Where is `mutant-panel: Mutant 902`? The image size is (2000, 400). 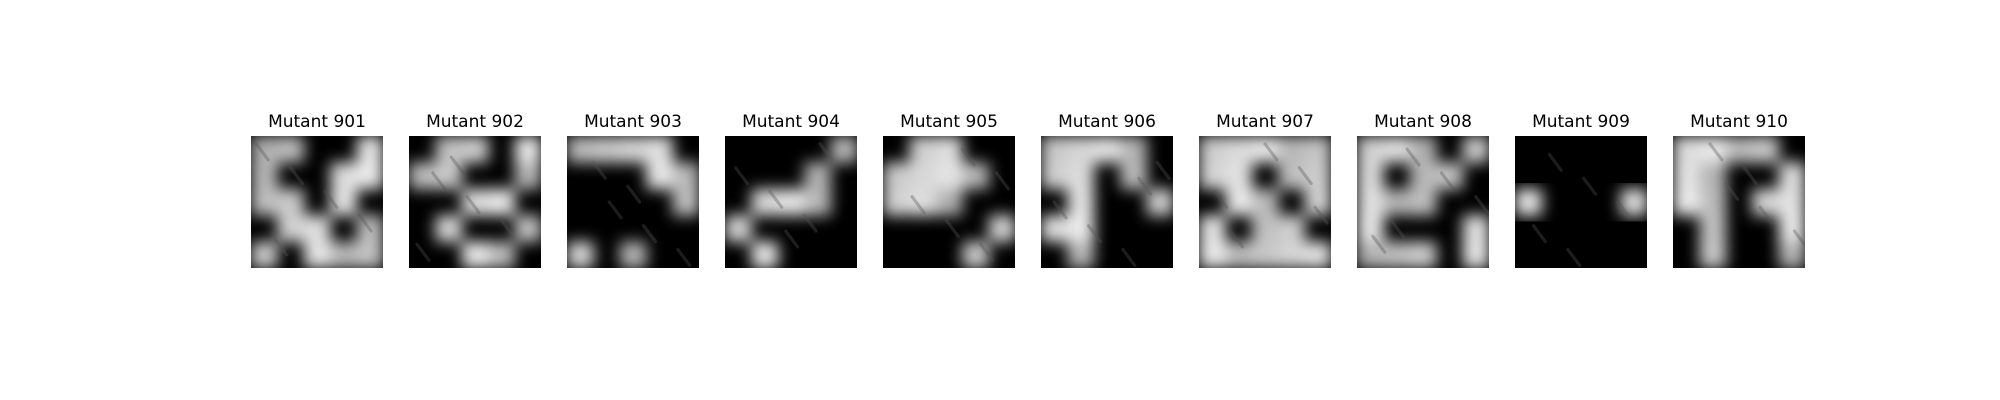
mutant-panel: Mutant 902 is located at coordinates (489, 190).